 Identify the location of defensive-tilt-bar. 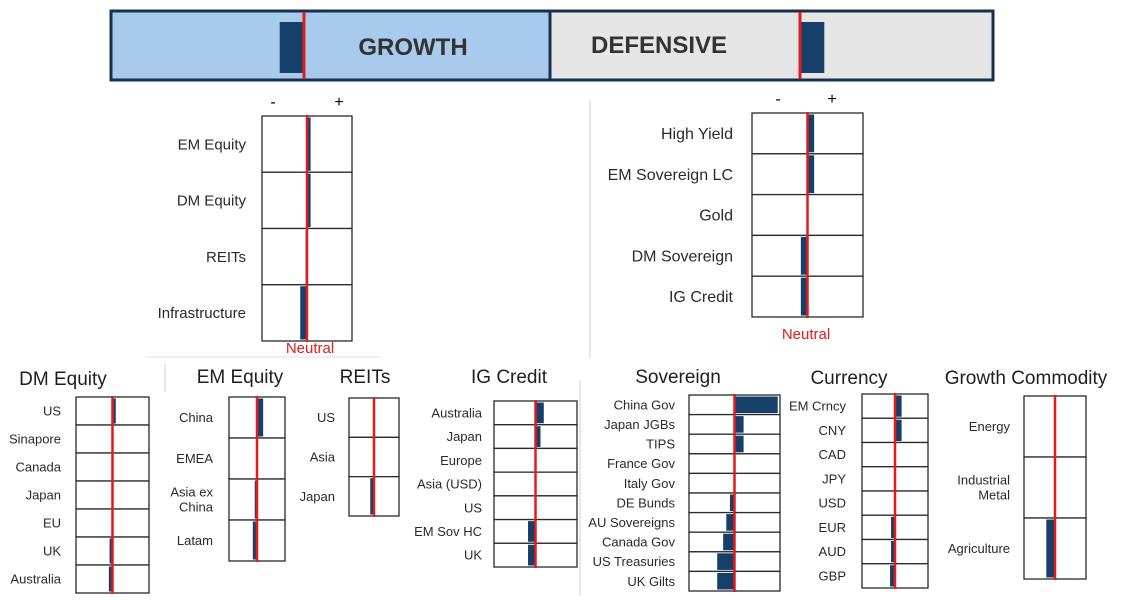
(812, 47).